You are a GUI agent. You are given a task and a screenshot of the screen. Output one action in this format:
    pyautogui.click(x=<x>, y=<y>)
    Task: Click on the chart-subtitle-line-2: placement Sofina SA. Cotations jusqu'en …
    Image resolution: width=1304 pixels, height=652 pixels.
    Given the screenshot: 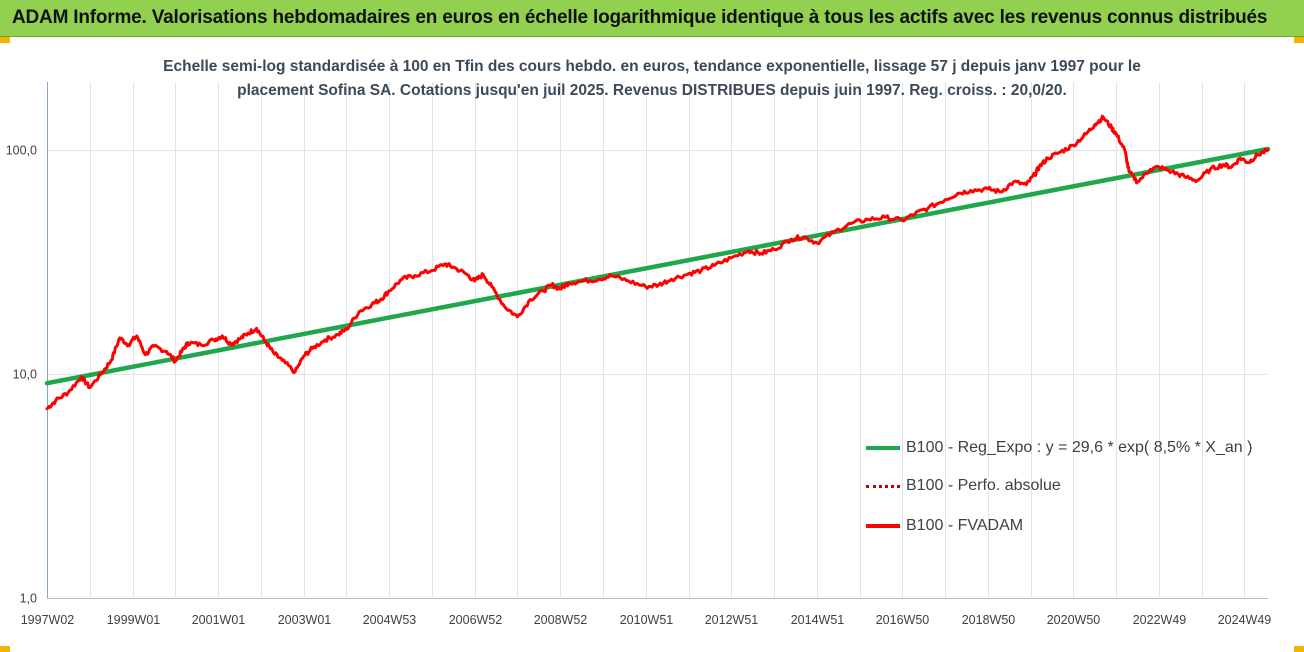 What is the action you would take?
    pyautogui.click(x=652, y=90)
    